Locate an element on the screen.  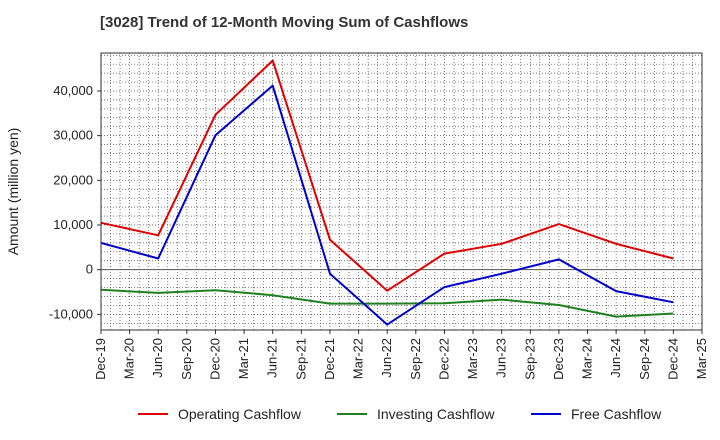
y-tick-label: 30,000 is located at coordinates (73, 135).